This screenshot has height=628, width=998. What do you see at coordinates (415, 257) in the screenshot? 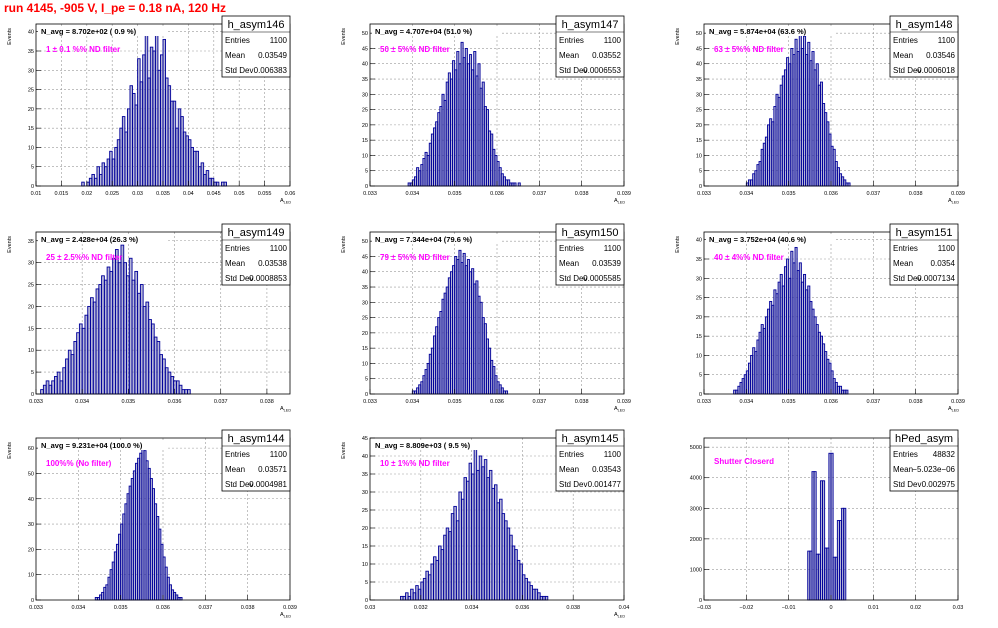
I see `filter-annotation: 79 ± 5%% ND filter` at bounding box center [415, 257].